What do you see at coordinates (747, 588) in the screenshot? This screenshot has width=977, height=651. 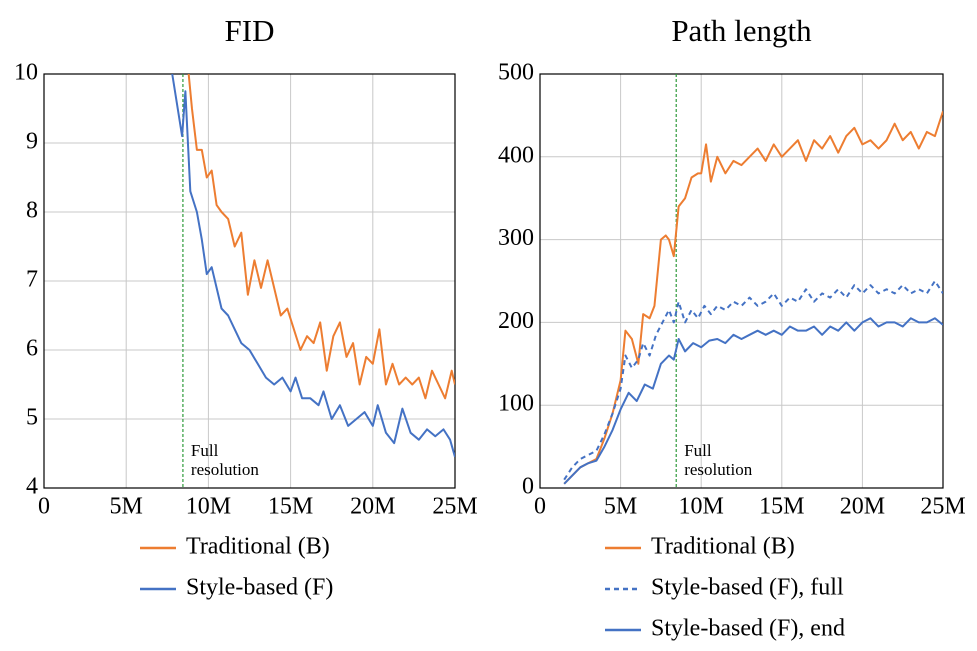 I see `legend-label: Style-based (F), full` at bounding box center [747, 588].